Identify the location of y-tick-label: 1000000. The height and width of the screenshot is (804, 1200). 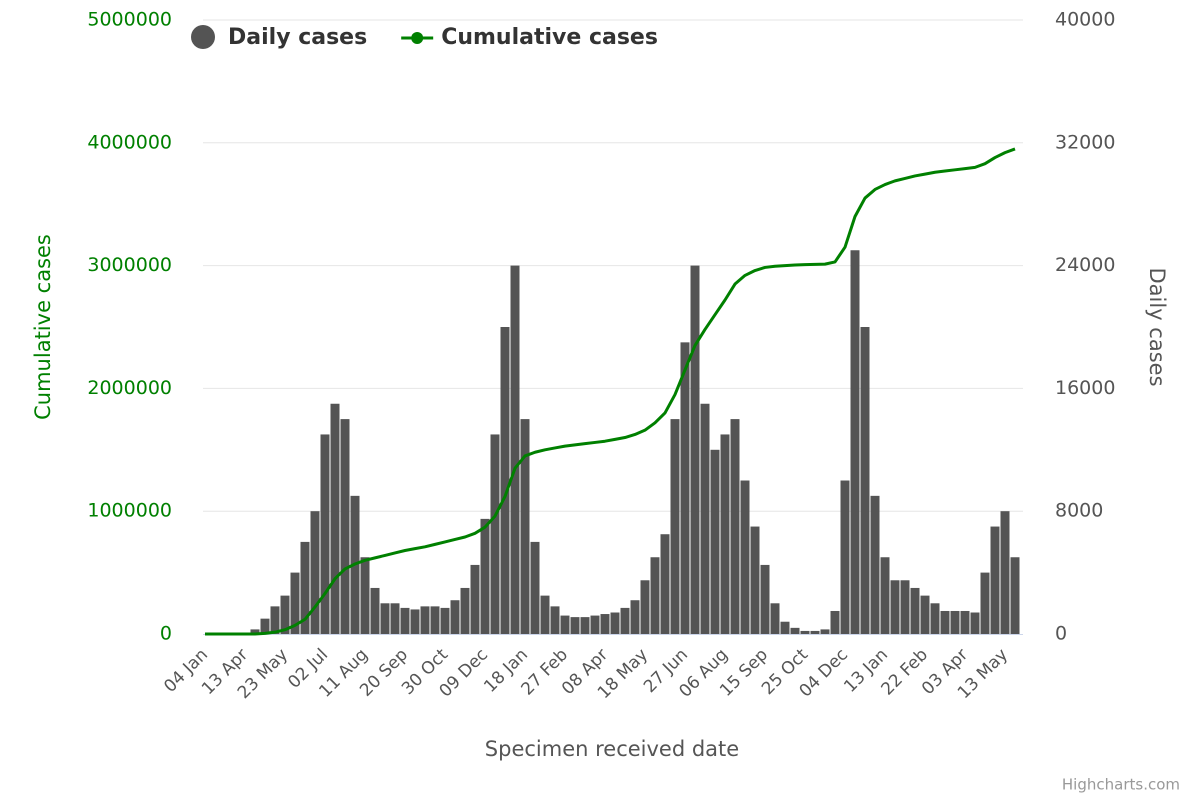
(129, 511).